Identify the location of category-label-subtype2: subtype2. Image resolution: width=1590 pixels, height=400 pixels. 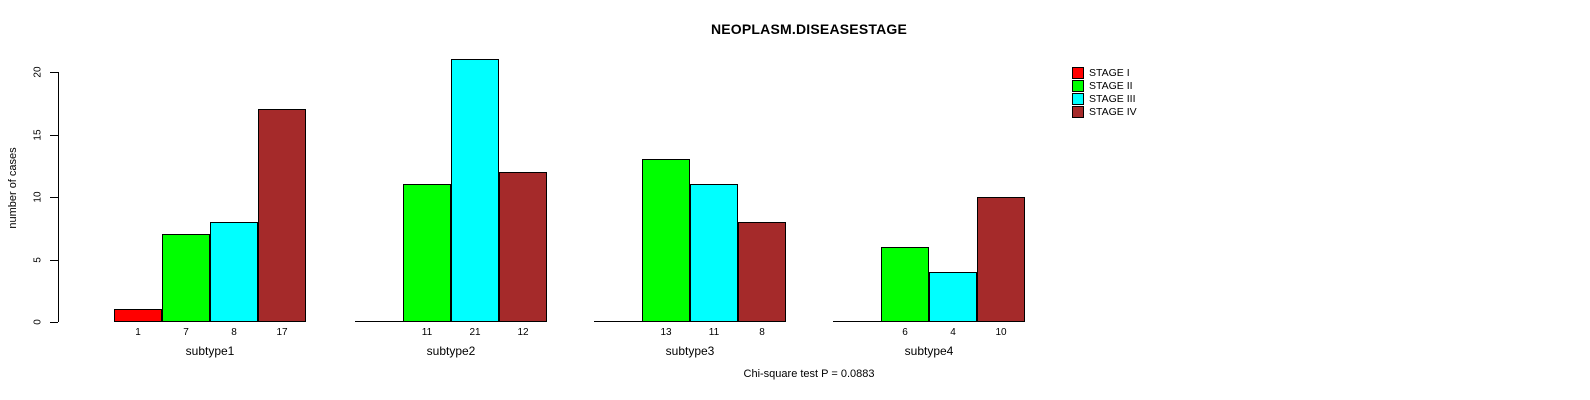
(451, 351).